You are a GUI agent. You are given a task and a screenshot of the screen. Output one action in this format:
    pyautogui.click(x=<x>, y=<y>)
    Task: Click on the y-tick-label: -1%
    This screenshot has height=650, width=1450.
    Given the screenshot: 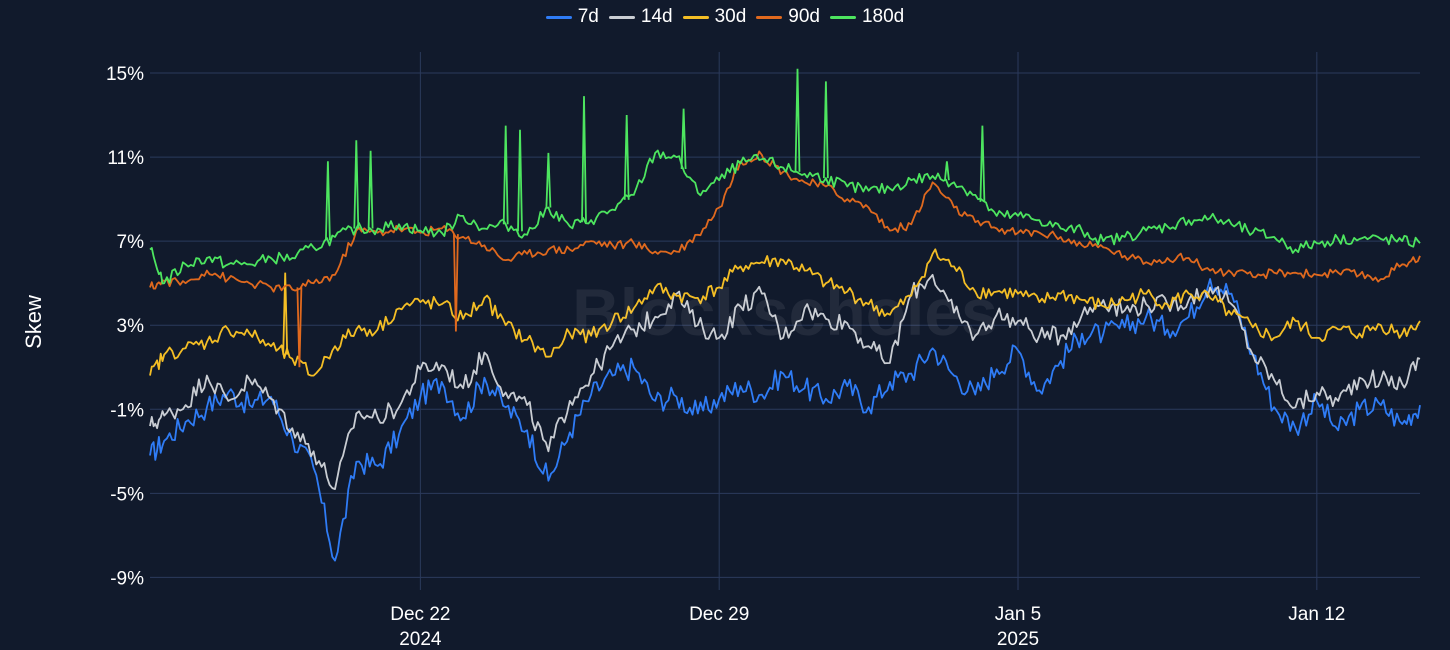 What is the action you would take?
    pyautogui.click(x=127, y=410)
    